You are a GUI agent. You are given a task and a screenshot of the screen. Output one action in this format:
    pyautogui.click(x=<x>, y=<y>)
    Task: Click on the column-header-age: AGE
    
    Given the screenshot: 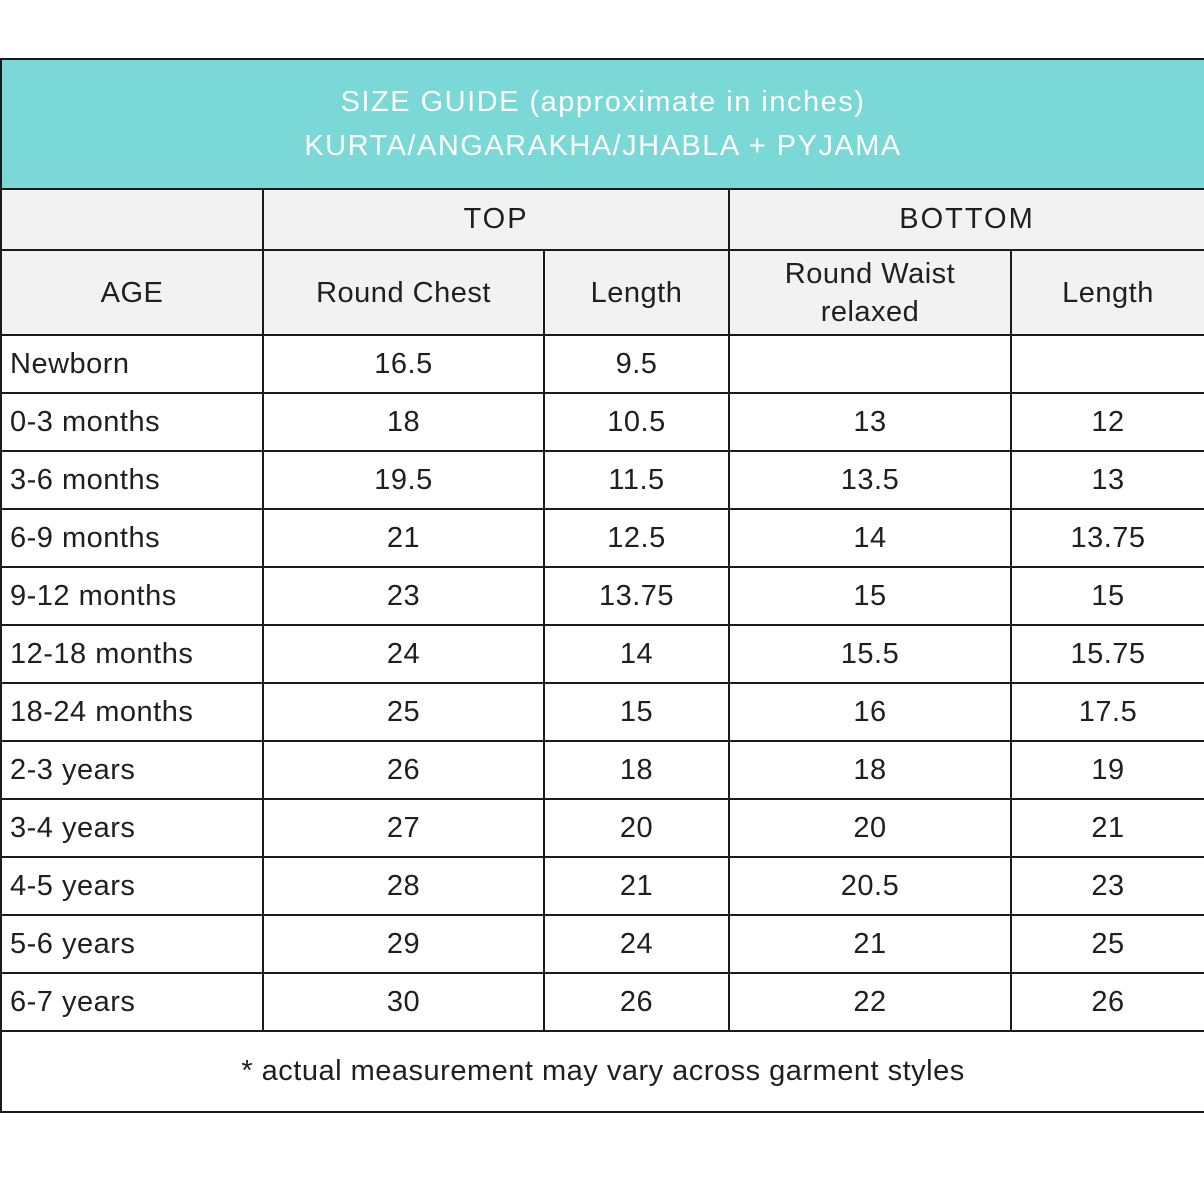 What is the action you would take?
    pyautogui.click(x=132, y=292)
    